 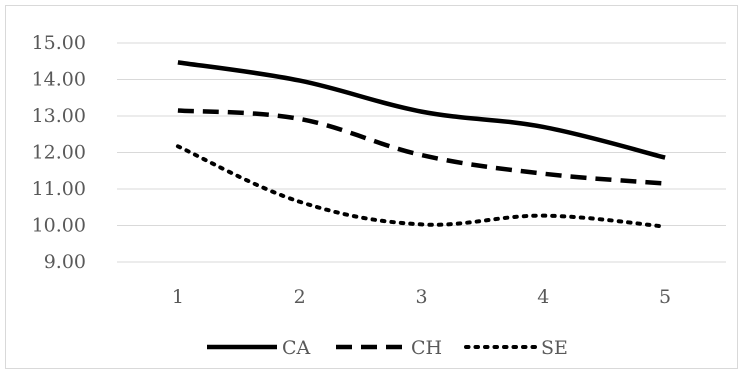 I want to click on x-tick-label: 5, so click(x=665, y=297).